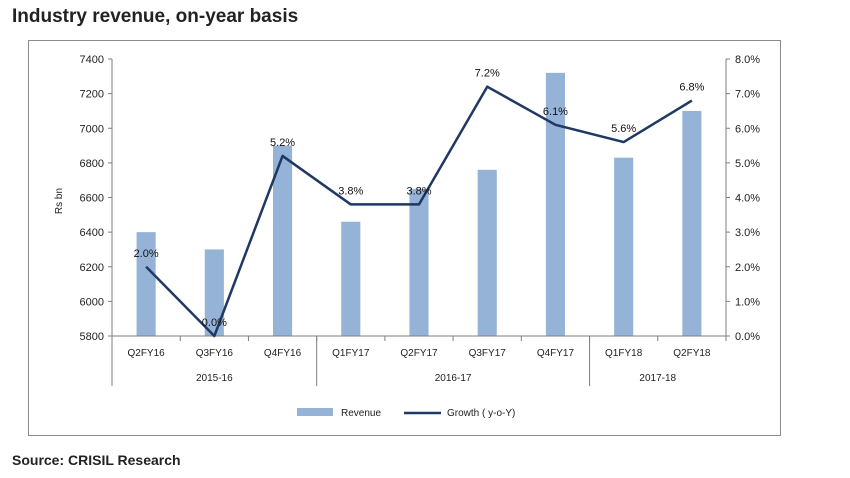 Image resolution: width=850 pixels, height=478 pixels. Describe the element at coordinates (419, 353) in the screenshot. I see `x-tick-label: Q2FY17` at that location.